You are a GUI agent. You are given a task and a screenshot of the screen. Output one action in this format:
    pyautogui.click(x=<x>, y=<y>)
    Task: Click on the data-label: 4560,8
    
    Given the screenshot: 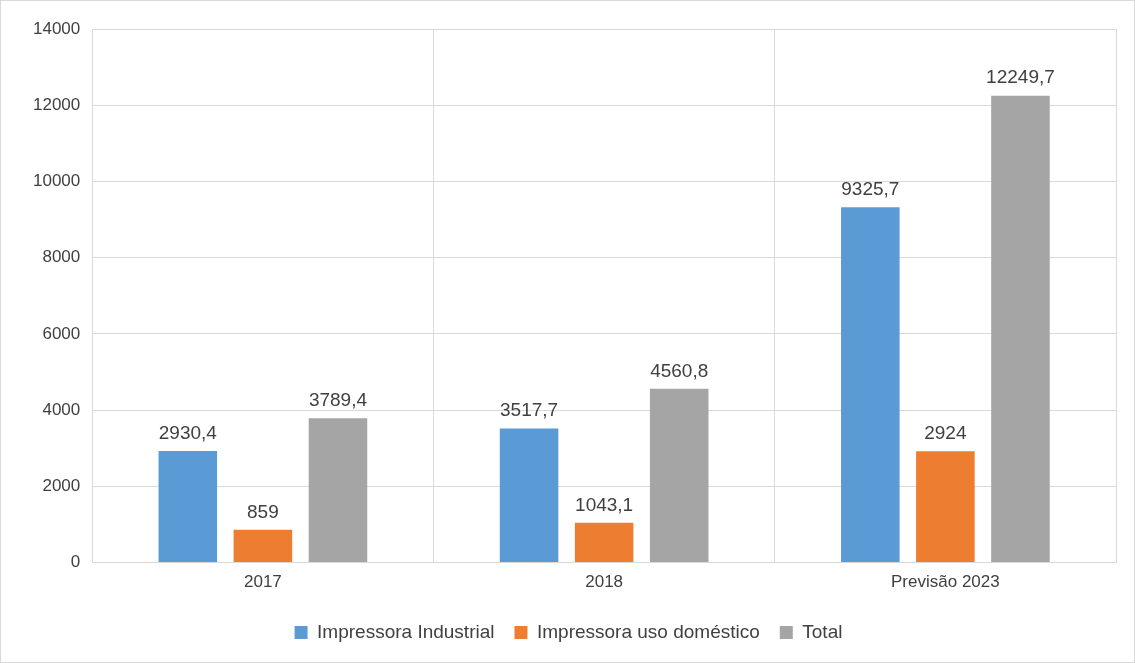 What is the action you would take?
    pyautogui.click(x=679, y=370)
    